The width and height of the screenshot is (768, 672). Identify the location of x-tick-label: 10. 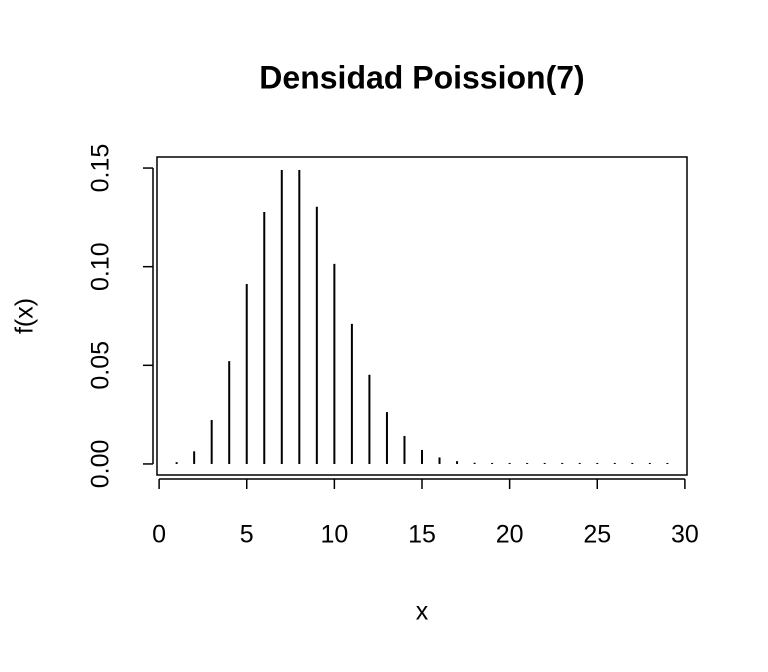
(334, 535).